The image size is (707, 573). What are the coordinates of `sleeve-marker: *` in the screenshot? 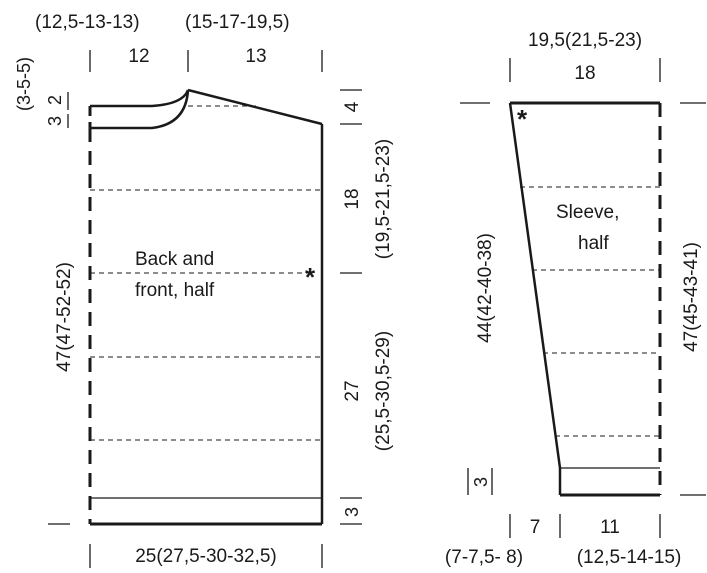 It's located at (522, 119).